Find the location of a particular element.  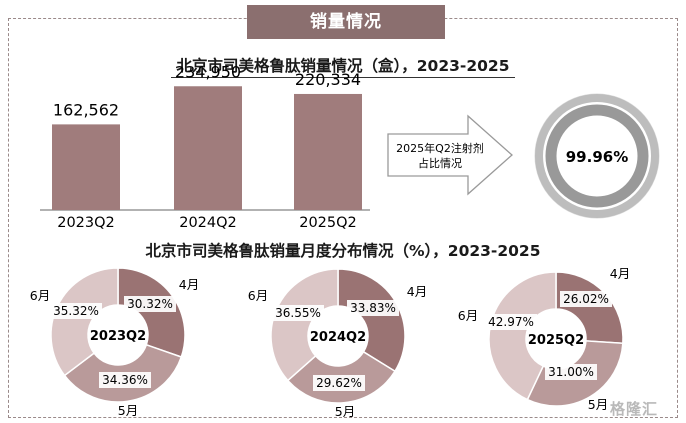

bar-2024Q2 is located at coordinates (208, 148).